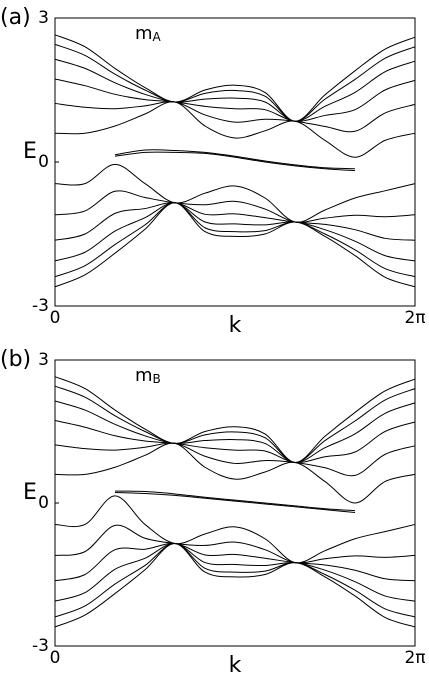 Image resolution: width=429 pixels, height=681 pixels. I want to click on annotation-subscript: A, so click(157, 37).